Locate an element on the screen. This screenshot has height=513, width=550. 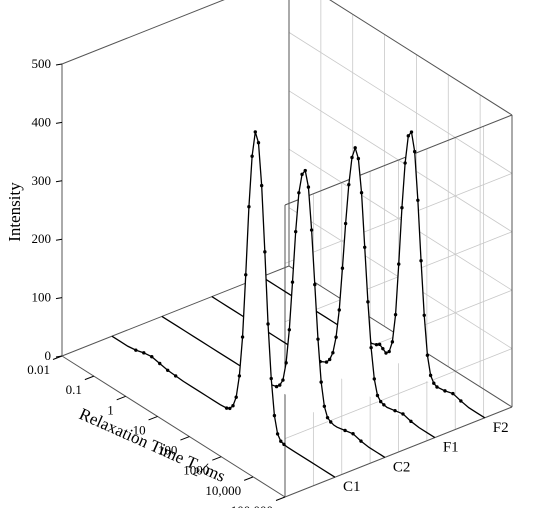
y-tick-label: 0 is located at coordinates (48, 355).